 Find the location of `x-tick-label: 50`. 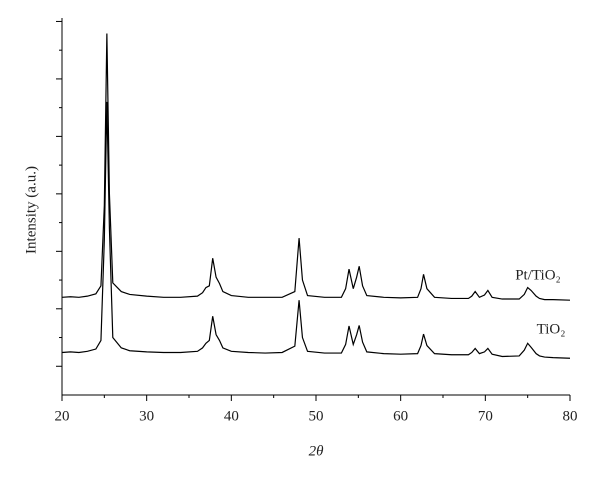

x-tick-label: 50 is located at coordinates (316, 416).